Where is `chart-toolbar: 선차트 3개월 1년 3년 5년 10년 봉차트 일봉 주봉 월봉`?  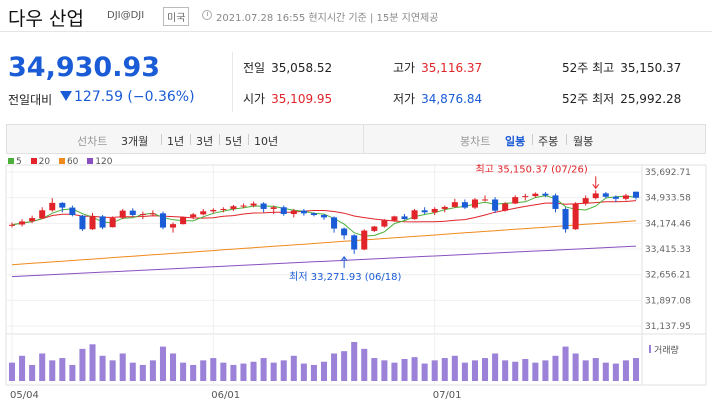 chart-toolbar: 선차트 3개월 1년 3년 5년 10년 봉차트 일봉 주봉 월봉 is located at coordinates (356, 139).